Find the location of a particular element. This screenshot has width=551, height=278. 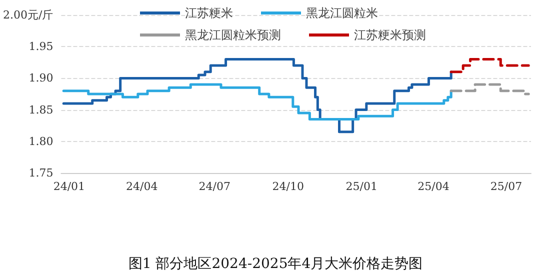

x-tick-label: 24/07 is located at coordinates (214, 186).